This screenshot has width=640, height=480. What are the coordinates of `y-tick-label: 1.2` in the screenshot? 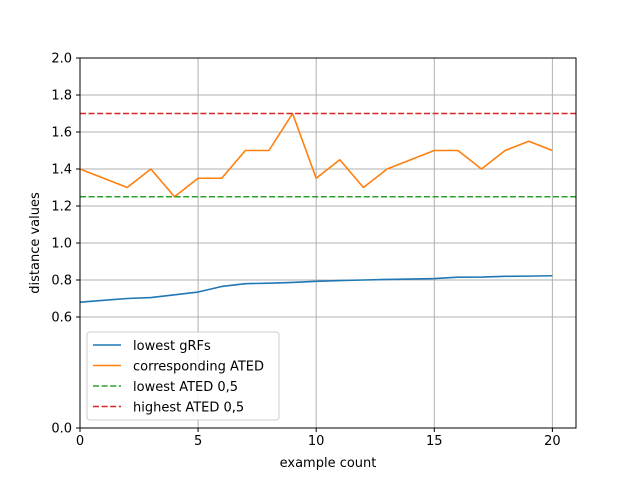 It's located at (61, 207).